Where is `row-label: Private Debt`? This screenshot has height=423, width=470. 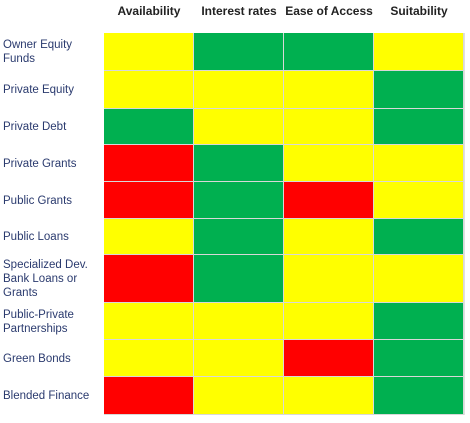
row-label: Private Debt is located at coordinates (35, 127).